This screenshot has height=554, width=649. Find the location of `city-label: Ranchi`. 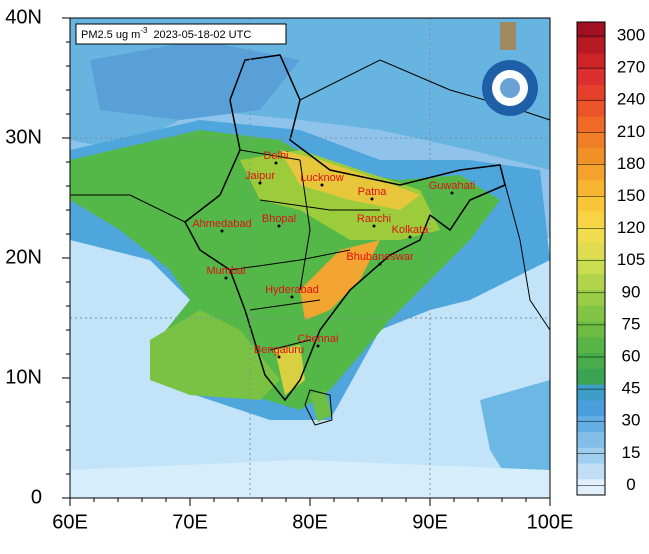

city-label: Ranchi is located at coordinates (374, 219).